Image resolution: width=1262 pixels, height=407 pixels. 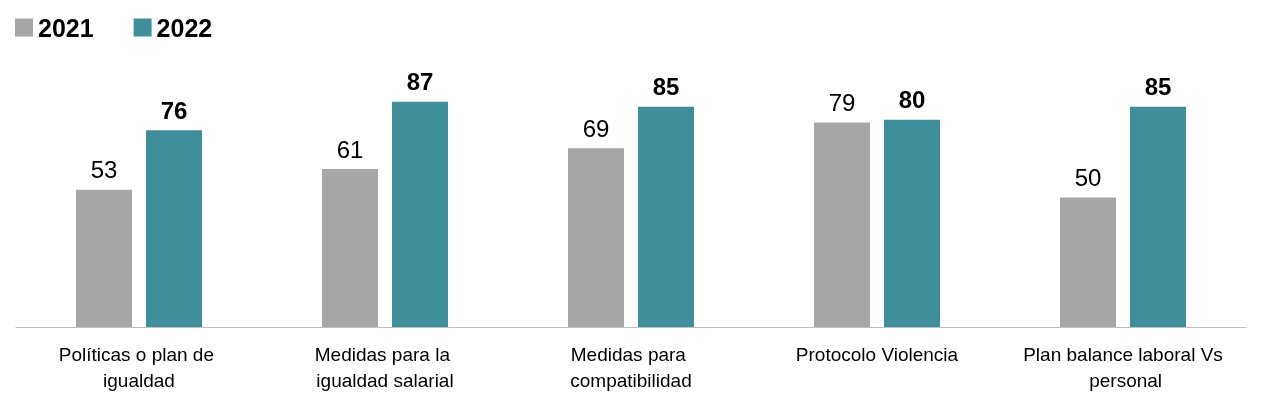 What do you see at coordinates (174, 110) in the screenshot?
I see `data-label: 76` at bounding box center [174, 110].